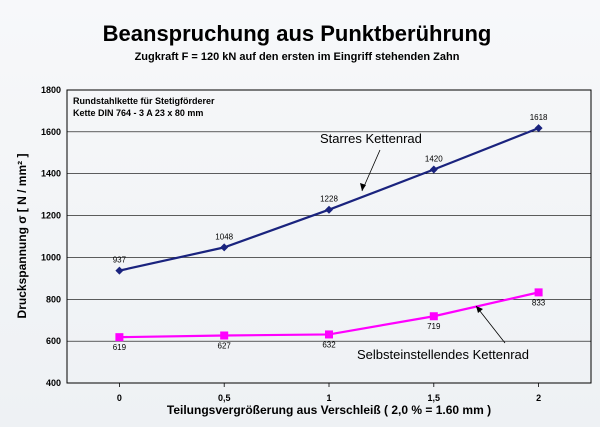 The image size is (600, 427). What do you see at coordinates (443, 354) in the screenshot?
I see `series-annotation-selbst: Selbsteinstellendes Kettenrad` at bounding box center [443, 354].